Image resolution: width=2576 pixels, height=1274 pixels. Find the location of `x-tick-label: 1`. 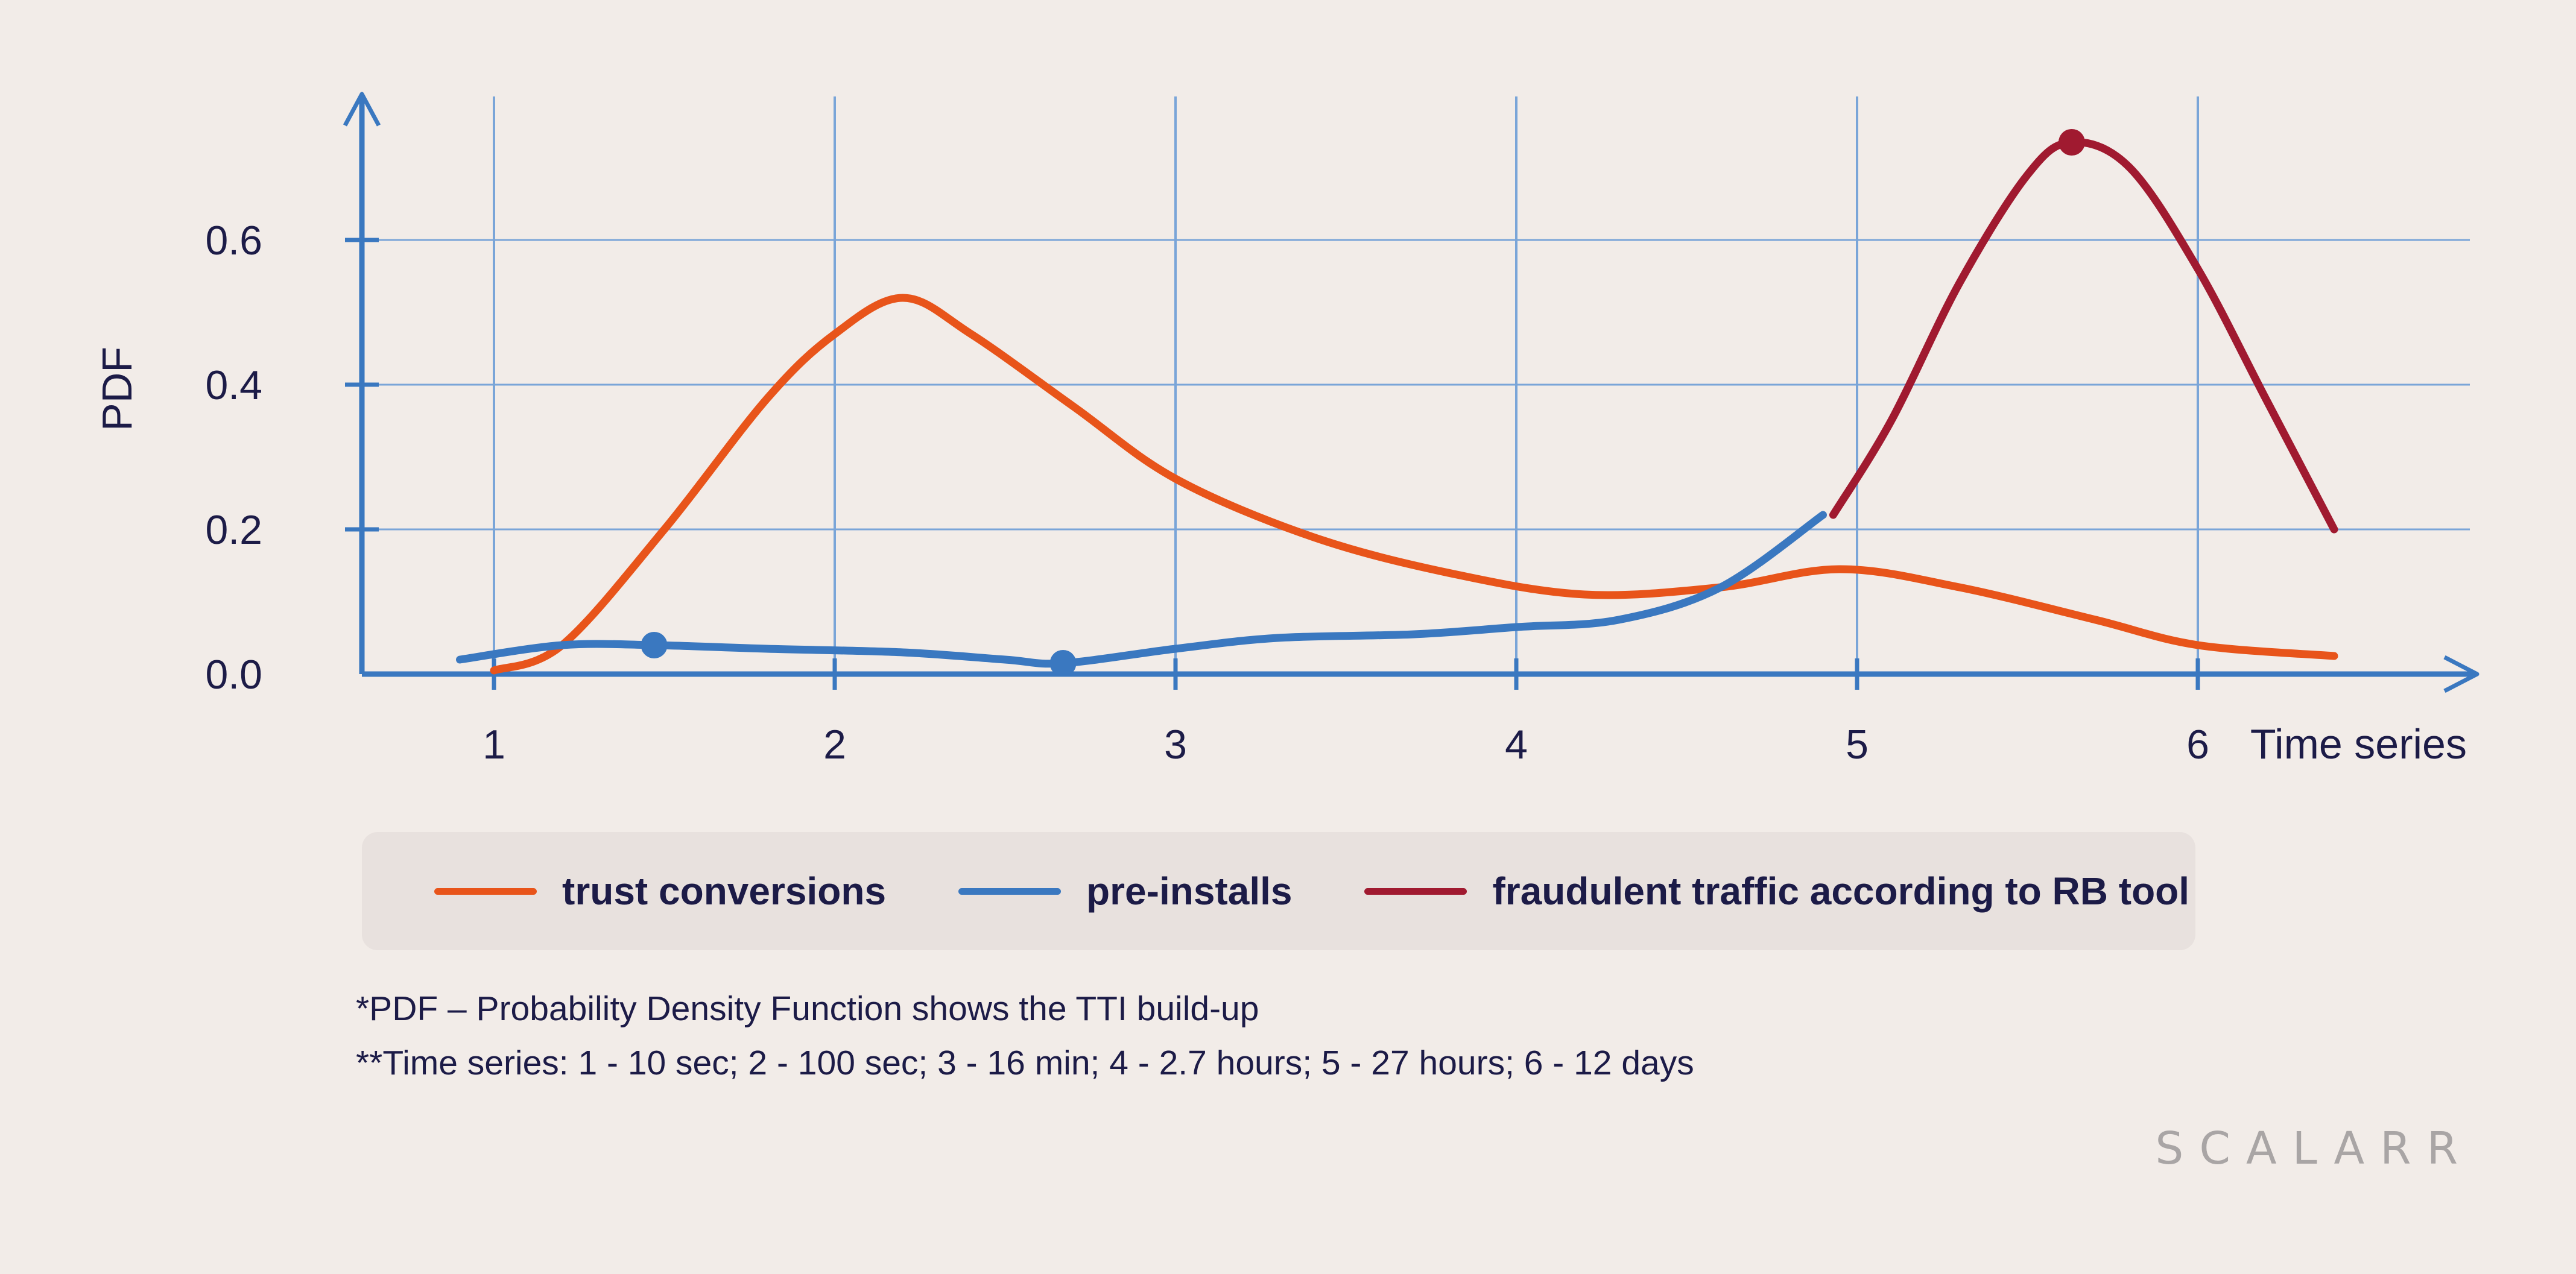

x-tick-label: 1 is located at coordinates (494, 745).